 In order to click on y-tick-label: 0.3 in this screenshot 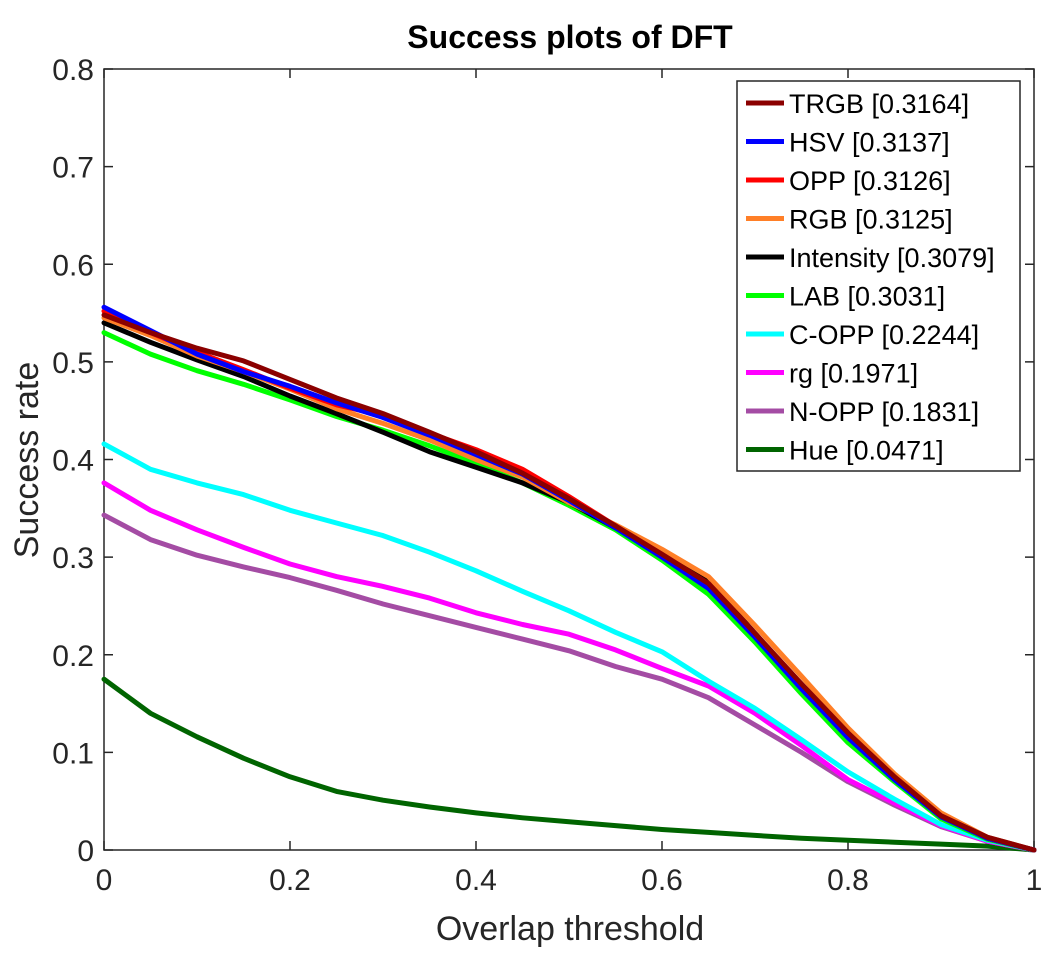, I will do `click(73, 558)`.